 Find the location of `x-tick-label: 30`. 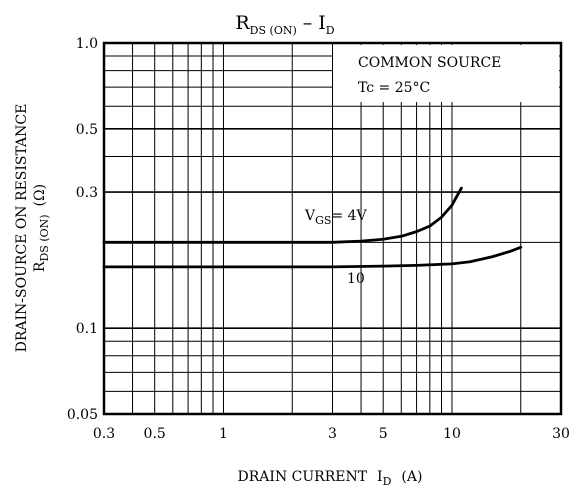

x-tick-label: 30 is located at coordinates (561, 434).